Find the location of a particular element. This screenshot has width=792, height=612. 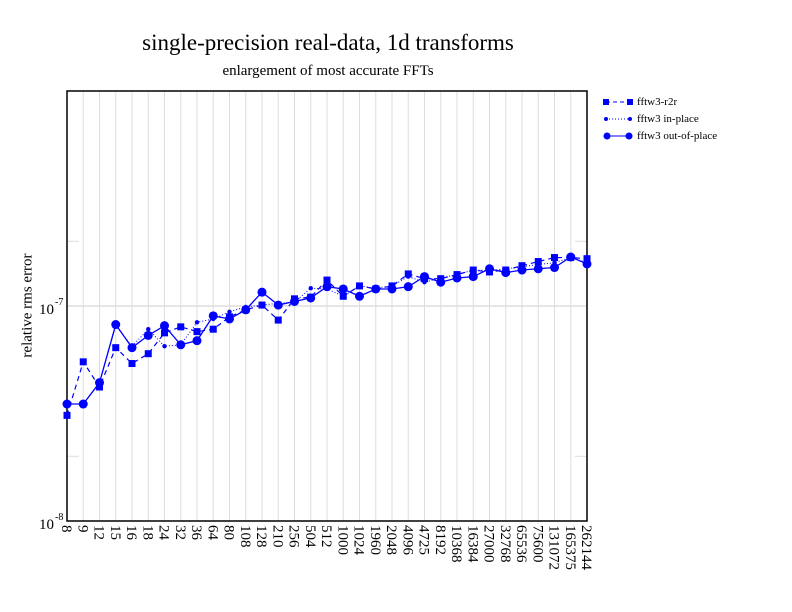

x-tick-label: 262144 is located at coordinates (586, 548).